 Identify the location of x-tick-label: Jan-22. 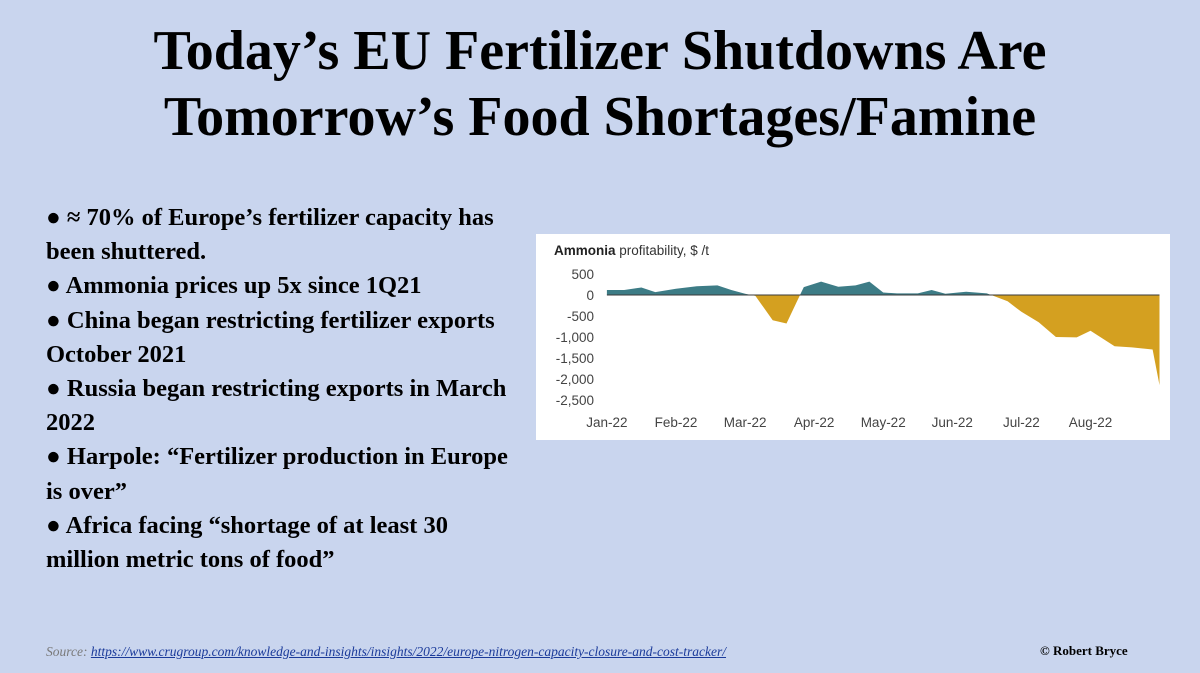
(606, 422).